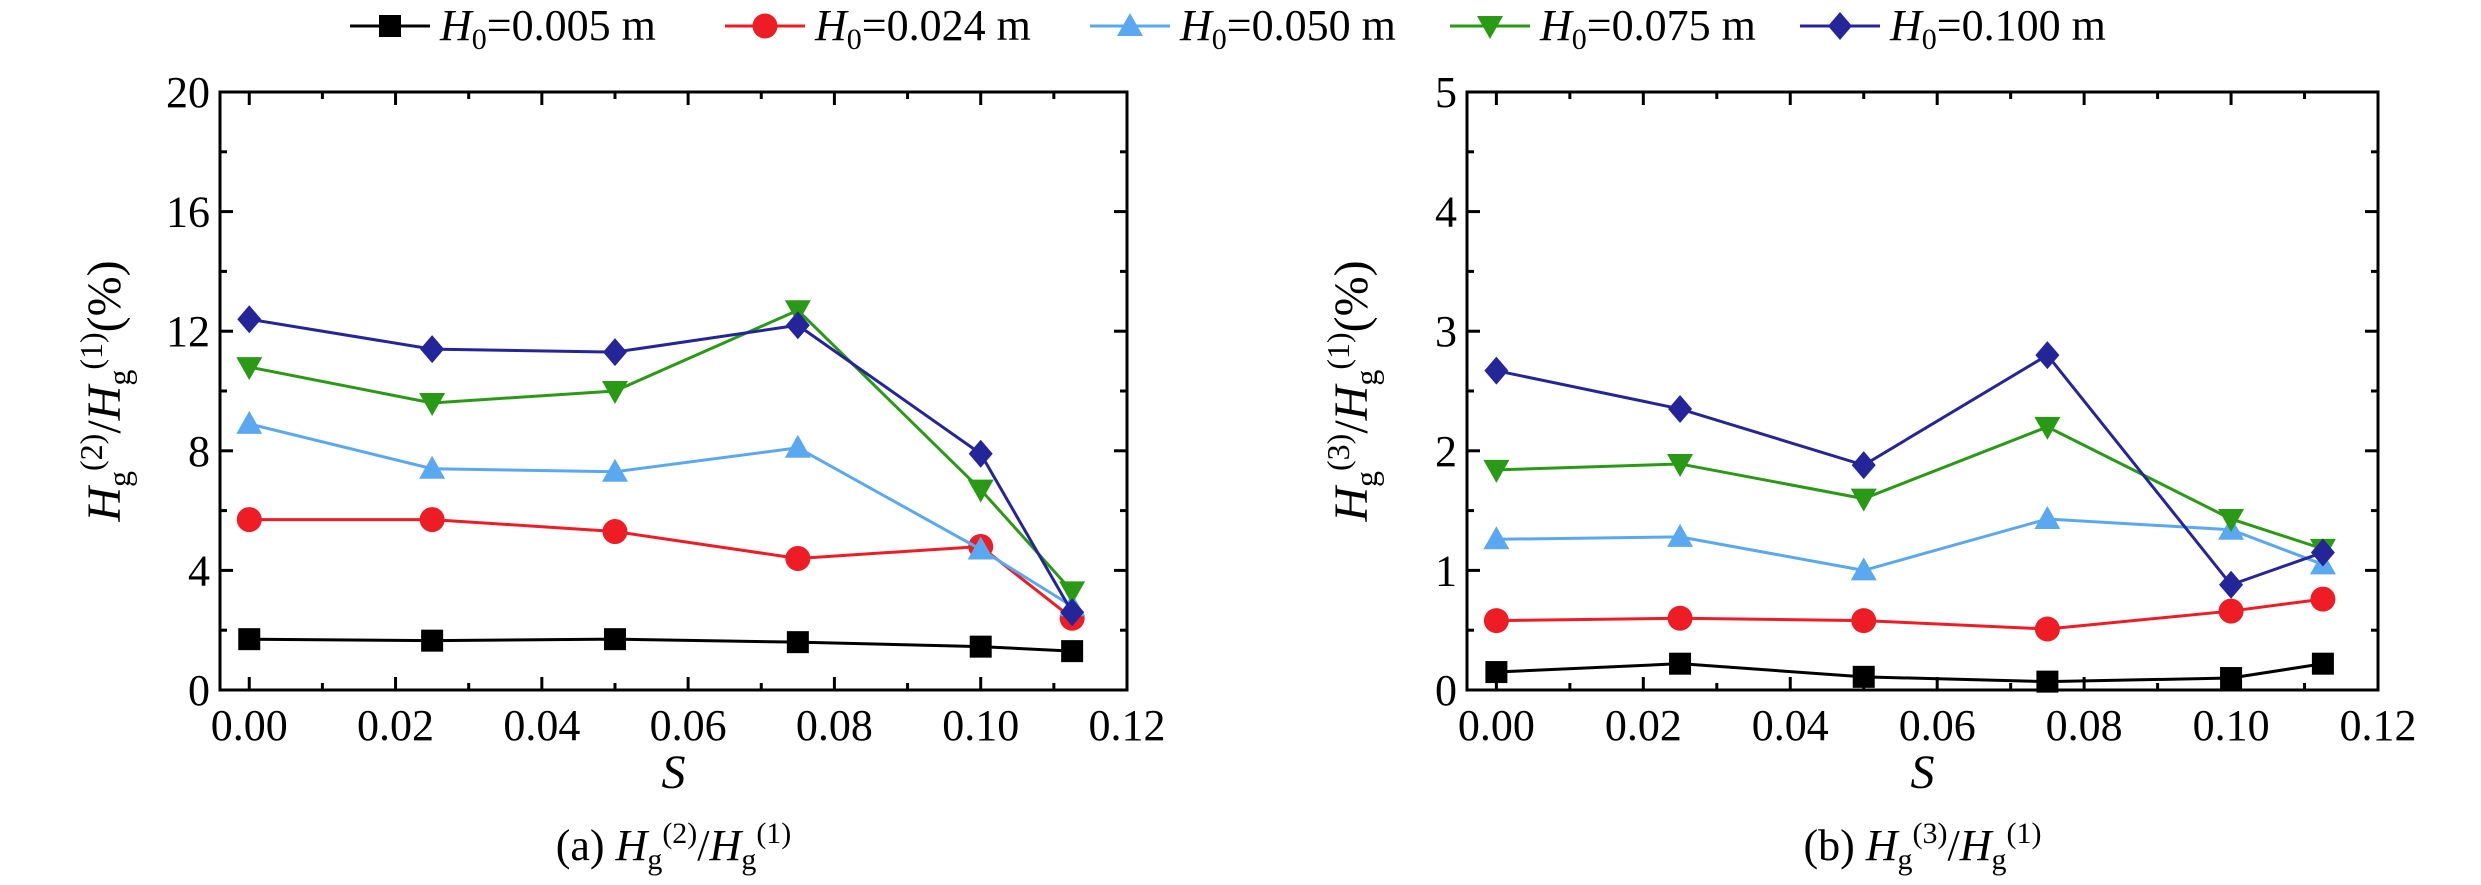 The image size is (2481, 885). What do you see at coordinates (199, 451) in the screenshot?
I see `y-tick-label: 8` at bounding box center [199, 451].